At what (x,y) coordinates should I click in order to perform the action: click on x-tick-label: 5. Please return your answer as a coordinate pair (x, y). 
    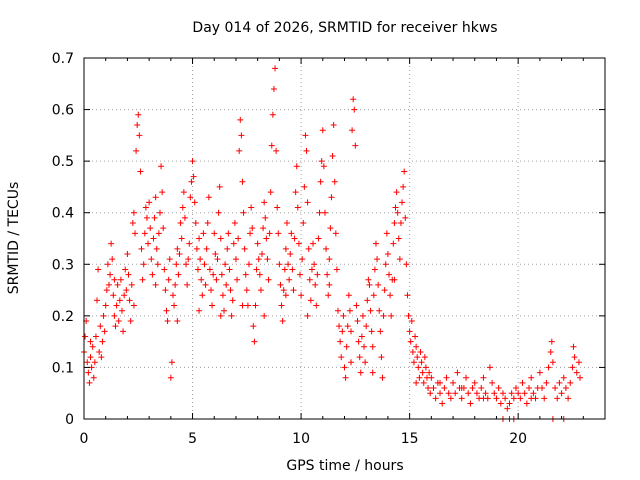
    Looking at the image, I should click on (192, 439).